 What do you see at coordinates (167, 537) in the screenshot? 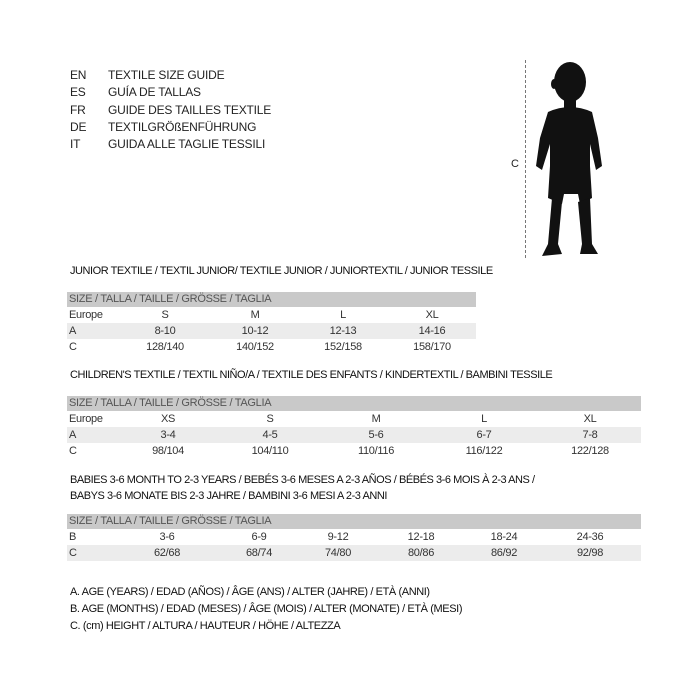
I see `table-cell: 3-6` at bounding box center [167, 537].